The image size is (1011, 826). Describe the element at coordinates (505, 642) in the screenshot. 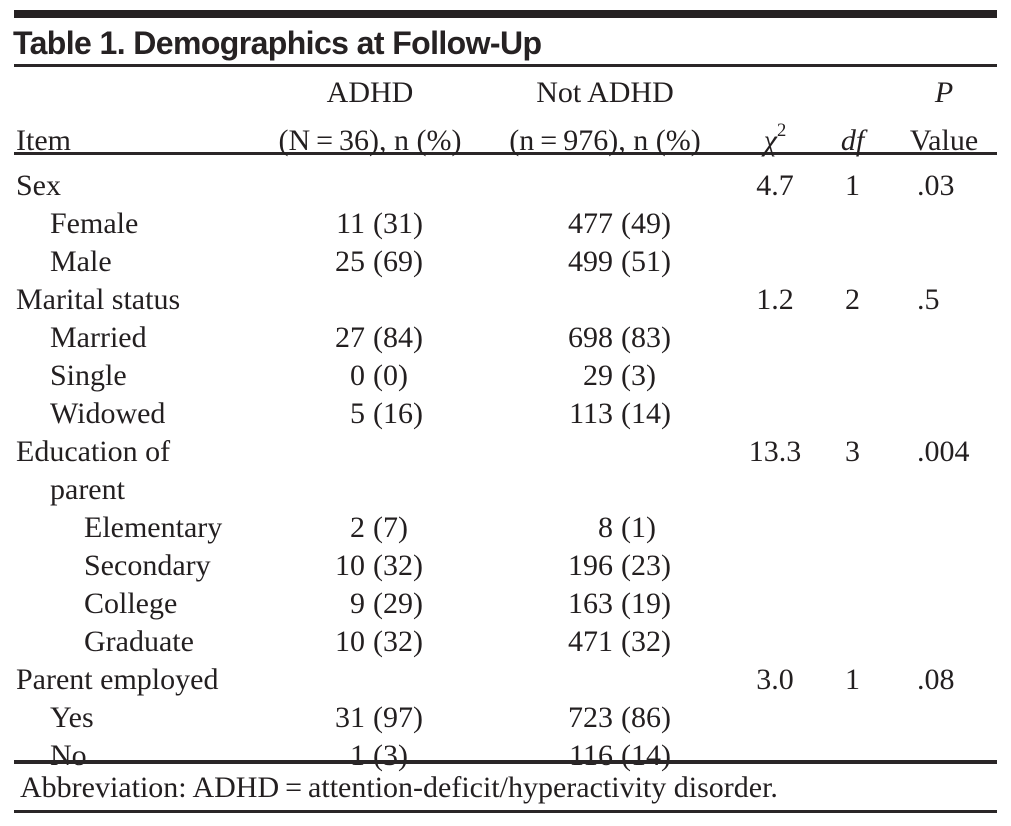

I see `table-row: Graduate 10 (32) 471 (32)` at that location.